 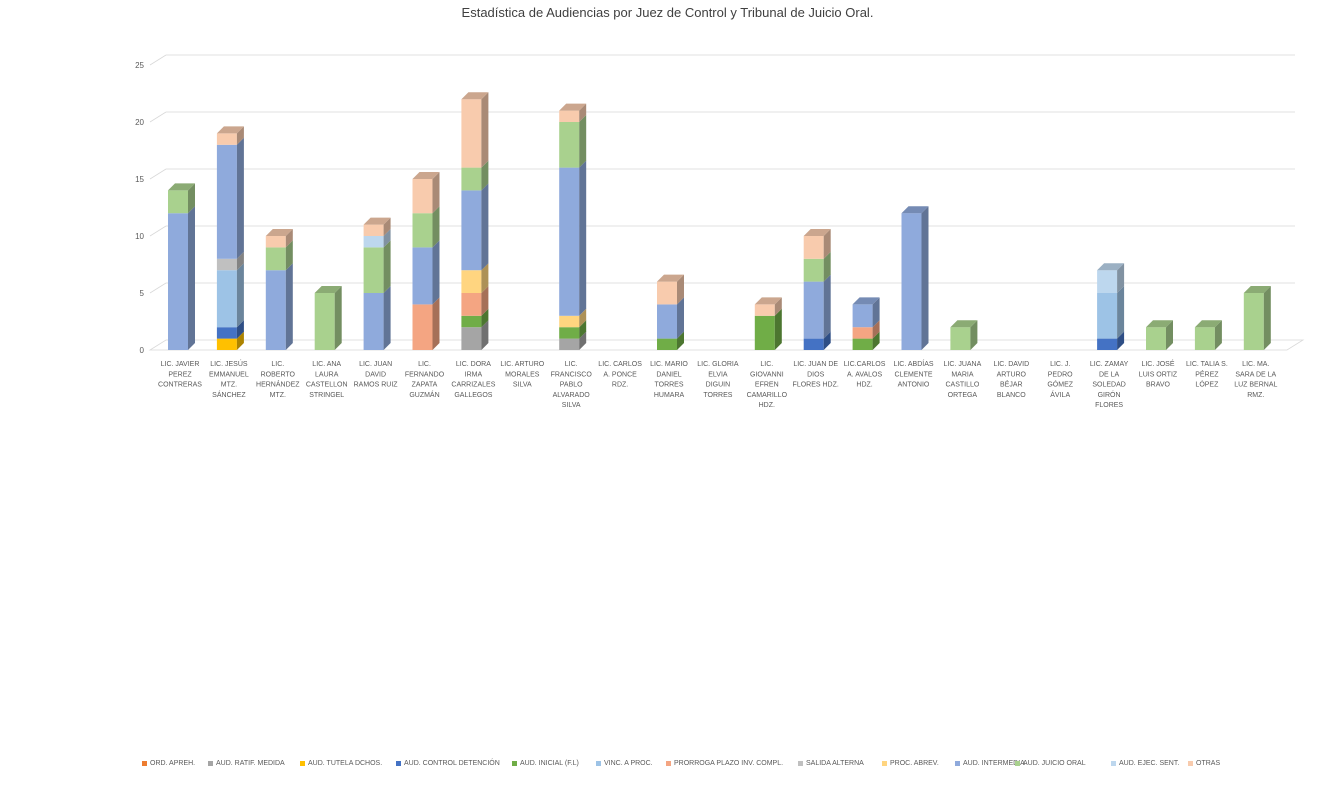 What do you see at coordinates (767, 405) in the screenshot?
I see `x-tick-label-line: HDZ.` at bounding box center [767, 405].